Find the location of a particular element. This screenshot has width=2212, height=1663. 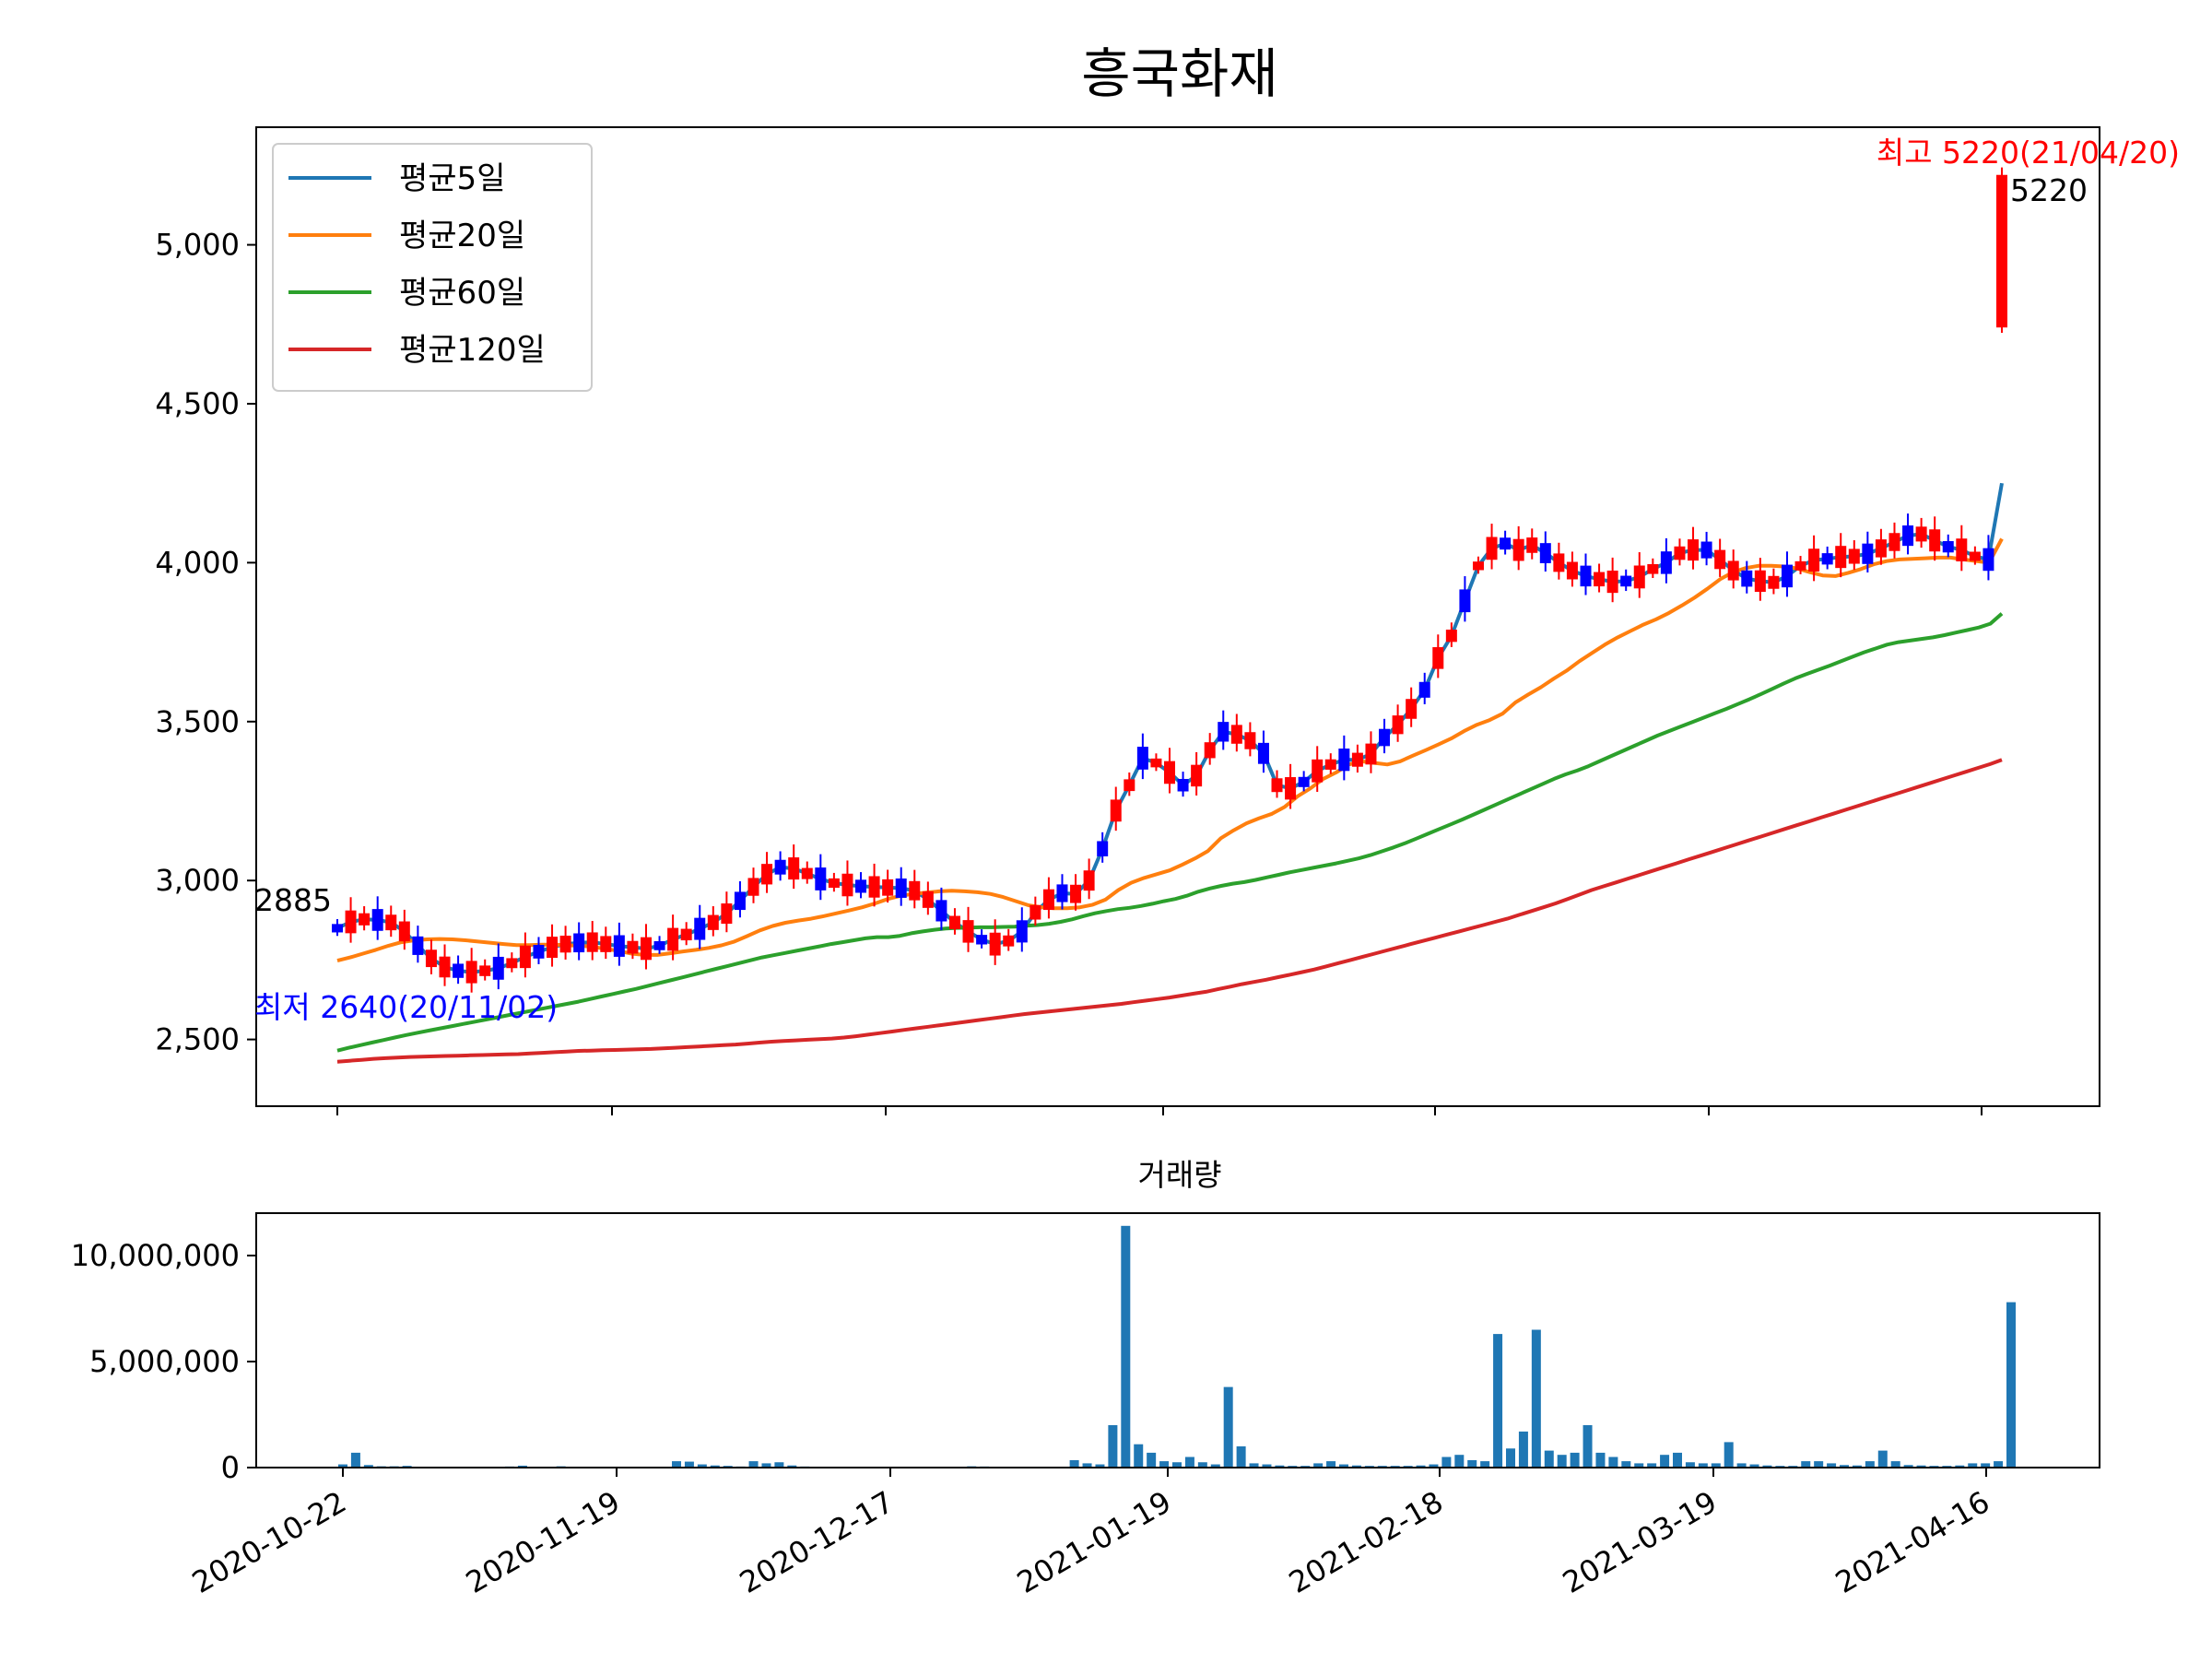

legend-label-ma120: 평균120일 is located at coordinates (472, 350).